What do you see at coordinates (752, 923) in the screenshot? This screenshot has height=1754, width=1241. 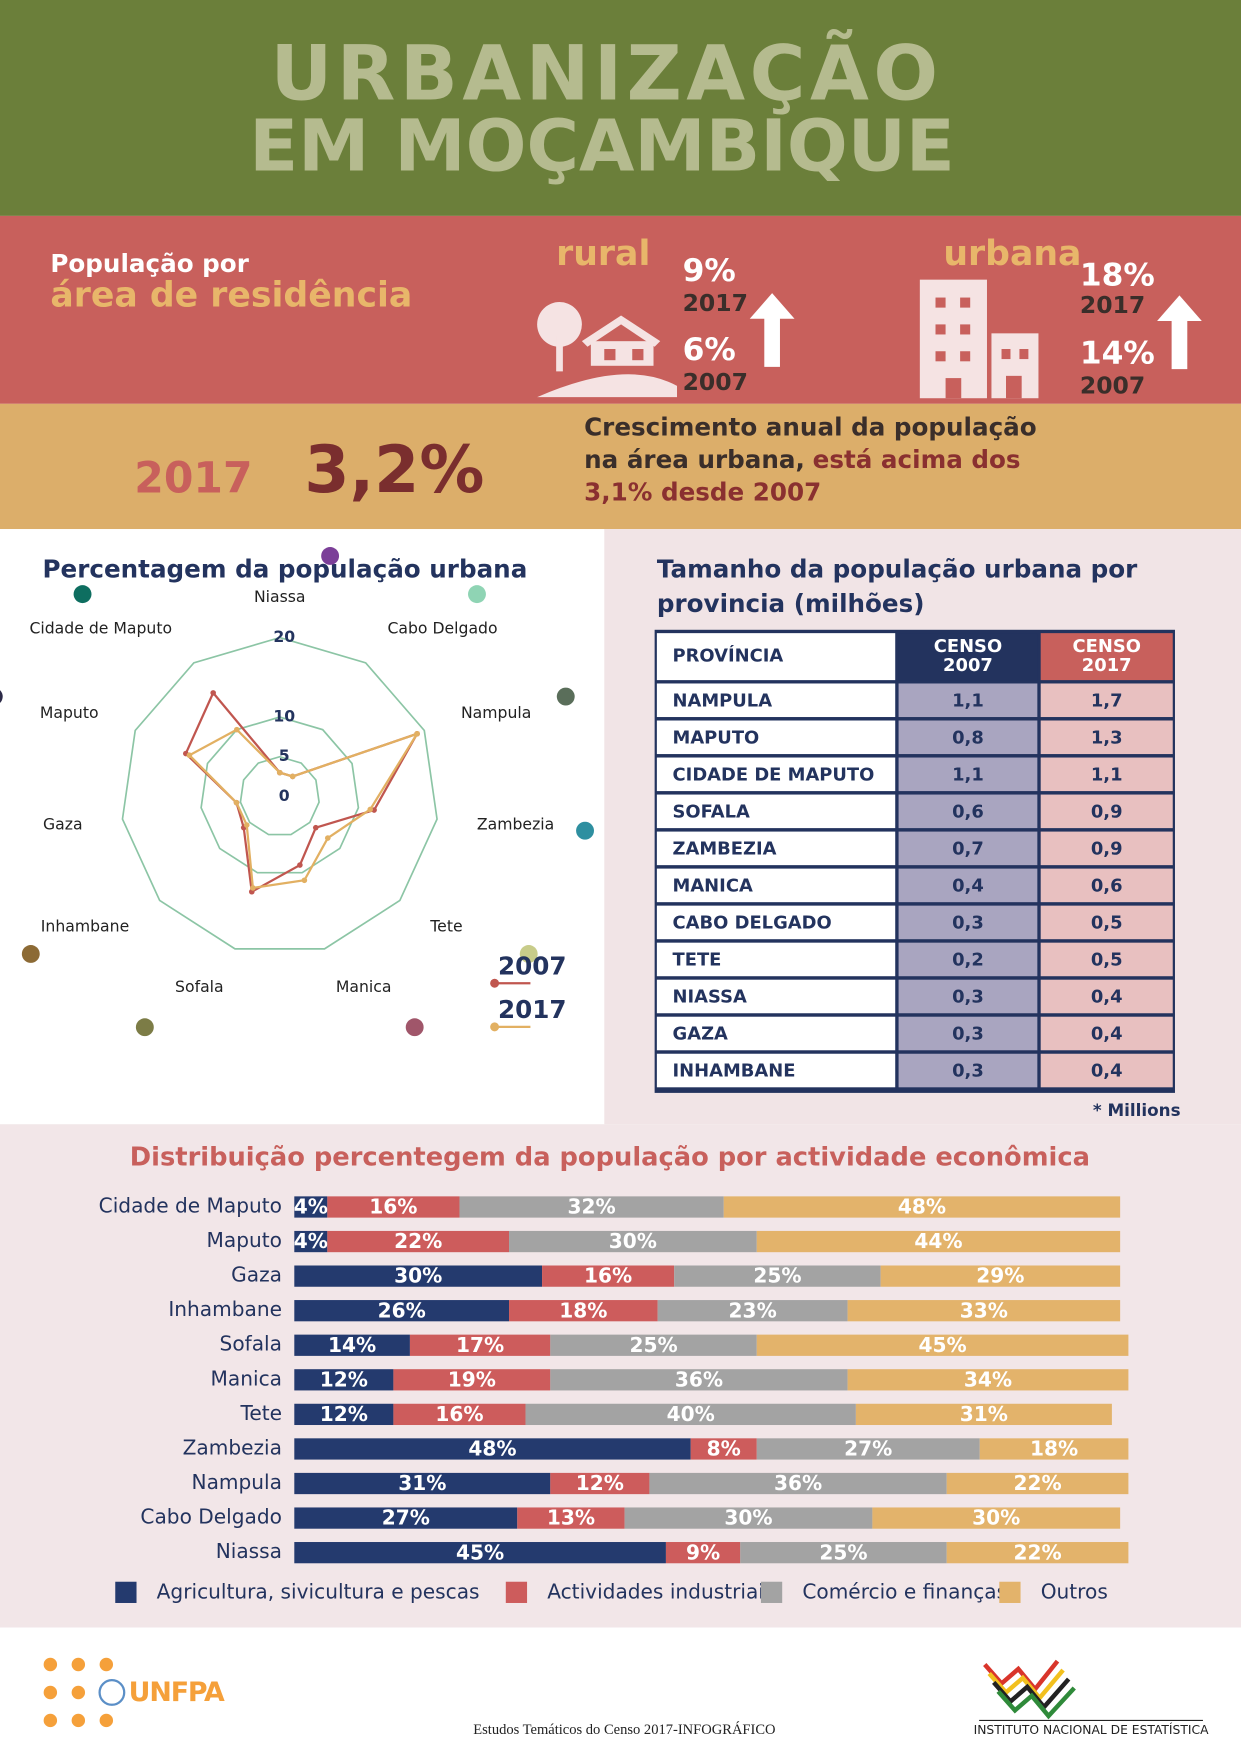 I see `cell-text: CABO DELGADO` at bounding box center [752, 923].